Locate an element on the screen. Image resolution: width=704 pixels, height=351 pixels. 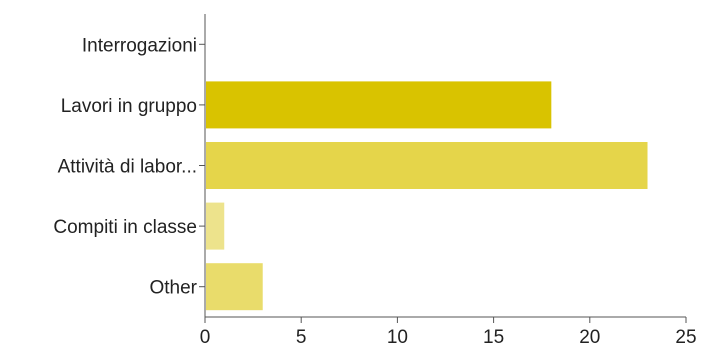
x-tick-label: 25 is located at coordinates (685, 337).